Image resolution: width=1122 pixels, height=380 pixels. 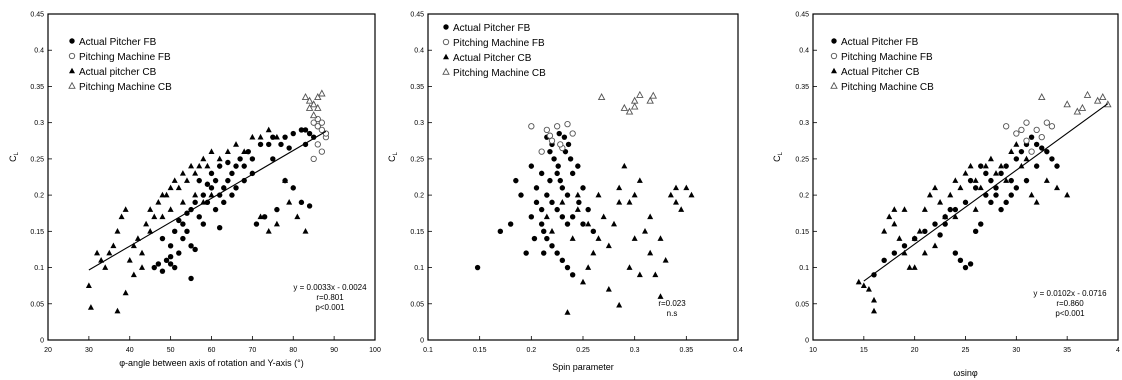 I want to click on x-tick-label: 25, so click(x=966, y=350).